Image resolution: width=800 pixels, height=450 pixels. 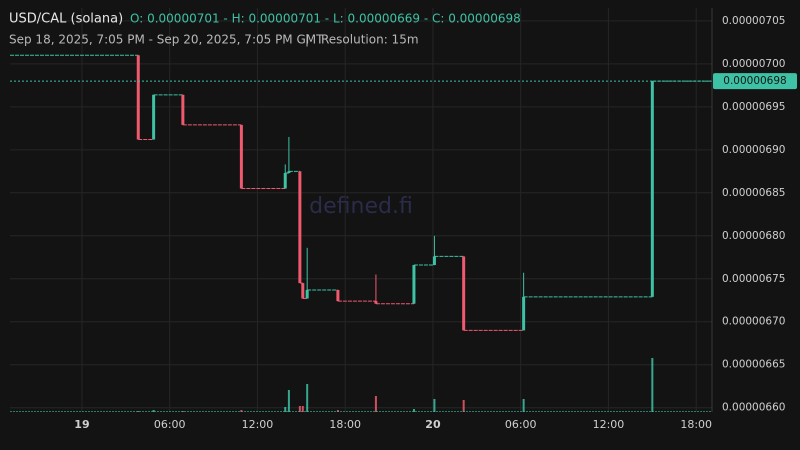 What do you see at coordinates (753, 322) in the screenshot?
I see `y-tick-label: 0.00000670` at bounding box center [753, 322].